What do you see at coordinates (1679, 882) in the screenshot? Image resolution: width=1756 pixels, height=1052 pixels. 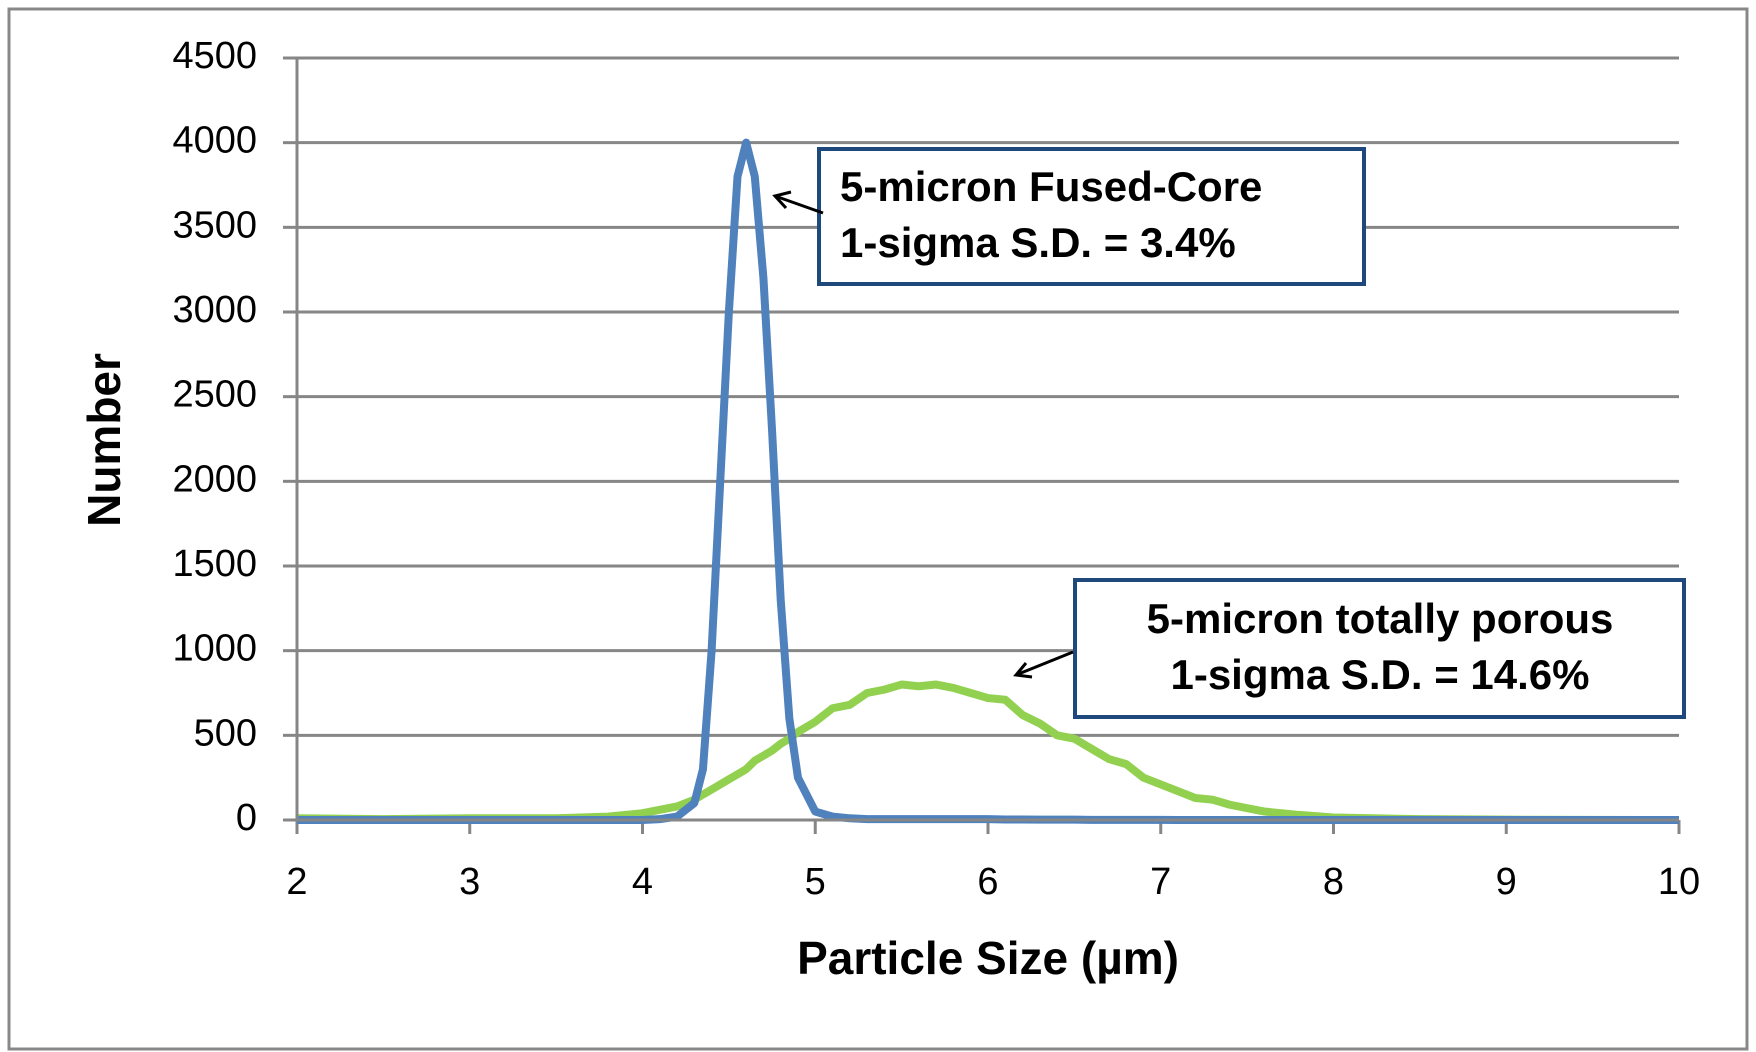 I see `x-tick-label: 10` at bounding box center [1679, 882].